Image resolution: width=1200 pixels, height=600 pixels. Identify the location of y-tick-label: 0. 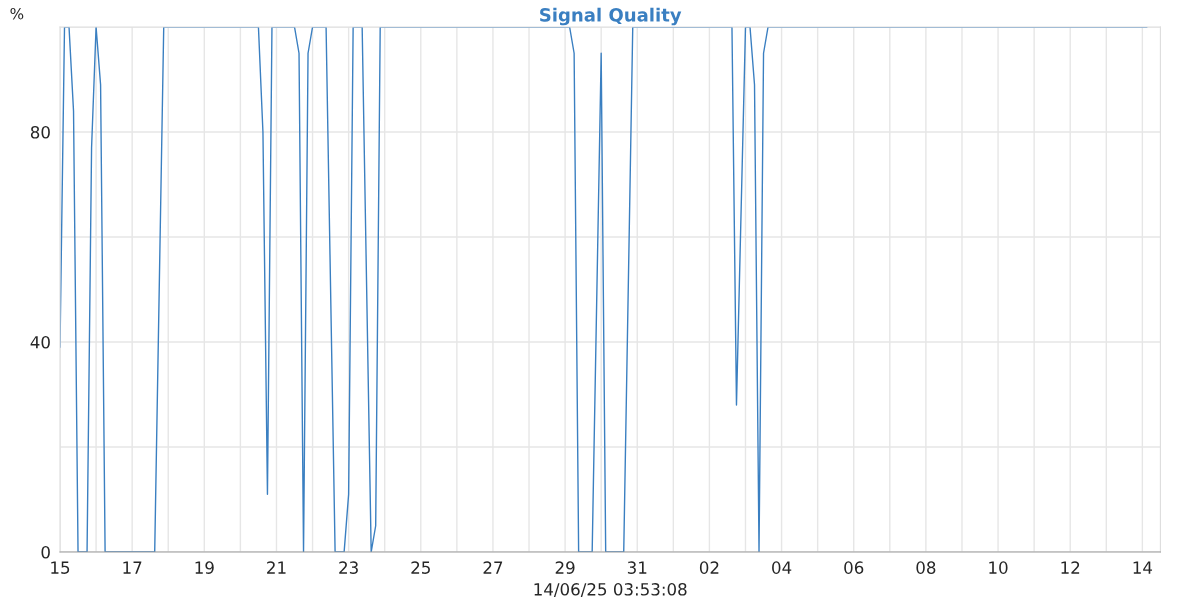
(45, 552).